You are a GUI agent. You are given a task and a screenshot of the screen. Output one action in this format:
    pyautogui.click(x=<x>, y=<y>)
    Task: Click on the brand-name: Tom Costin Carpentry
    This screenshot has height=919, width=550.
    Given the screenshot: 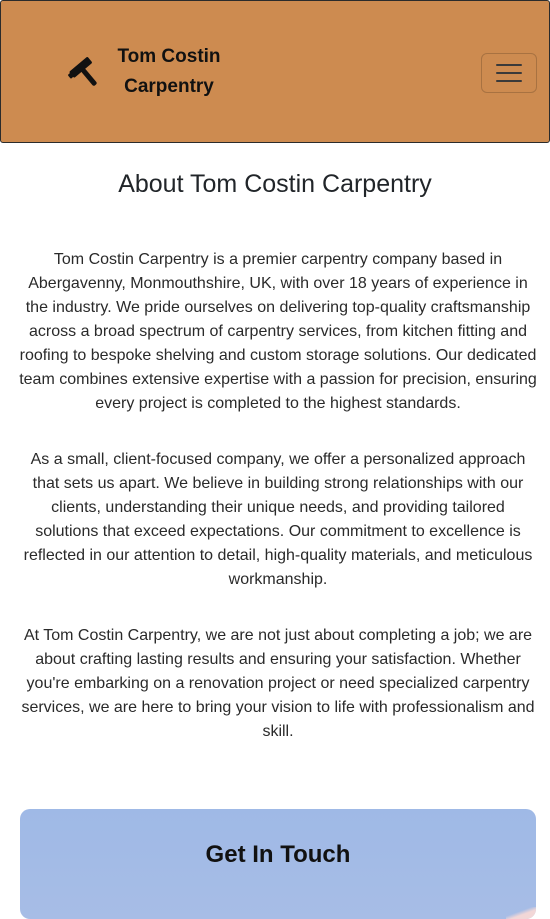 What is the action you would take?
    pyautogui.click(x=169, y=72)
    